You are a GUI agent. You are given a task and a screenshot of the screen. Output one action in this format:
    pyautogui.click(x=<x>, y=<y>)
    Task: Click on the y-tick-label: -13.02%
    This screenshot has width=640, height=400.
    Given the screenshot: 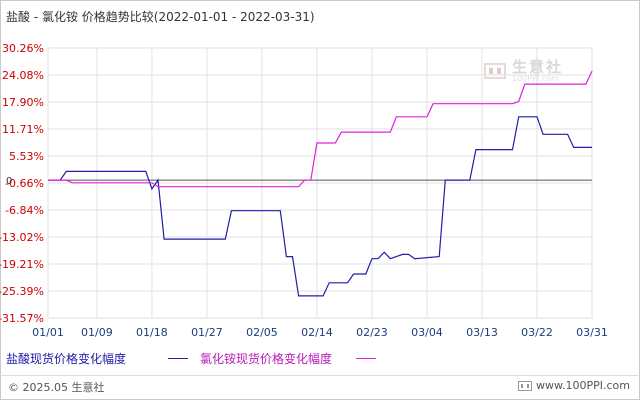 What is the action you would take?
    pyautogui.click(x=22, y=237)
    